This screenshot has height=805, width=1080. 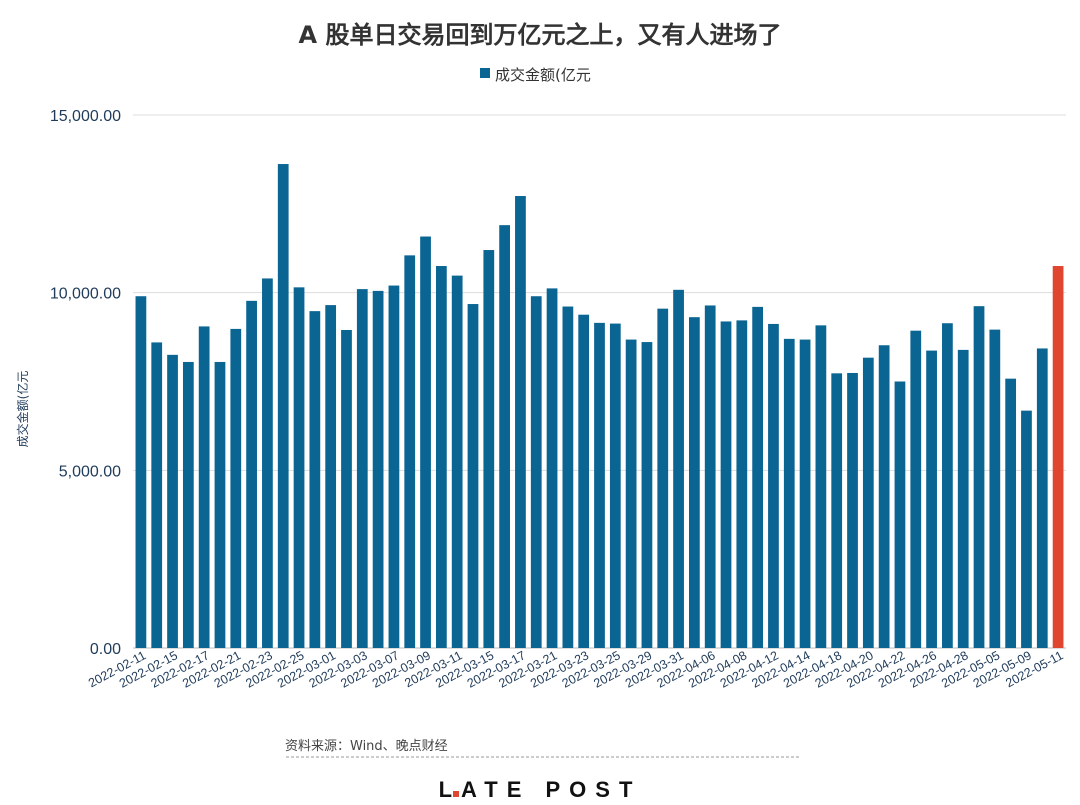 I want to click on y-axis-label: 成交金额(亿元, so click(x=22, y=409).